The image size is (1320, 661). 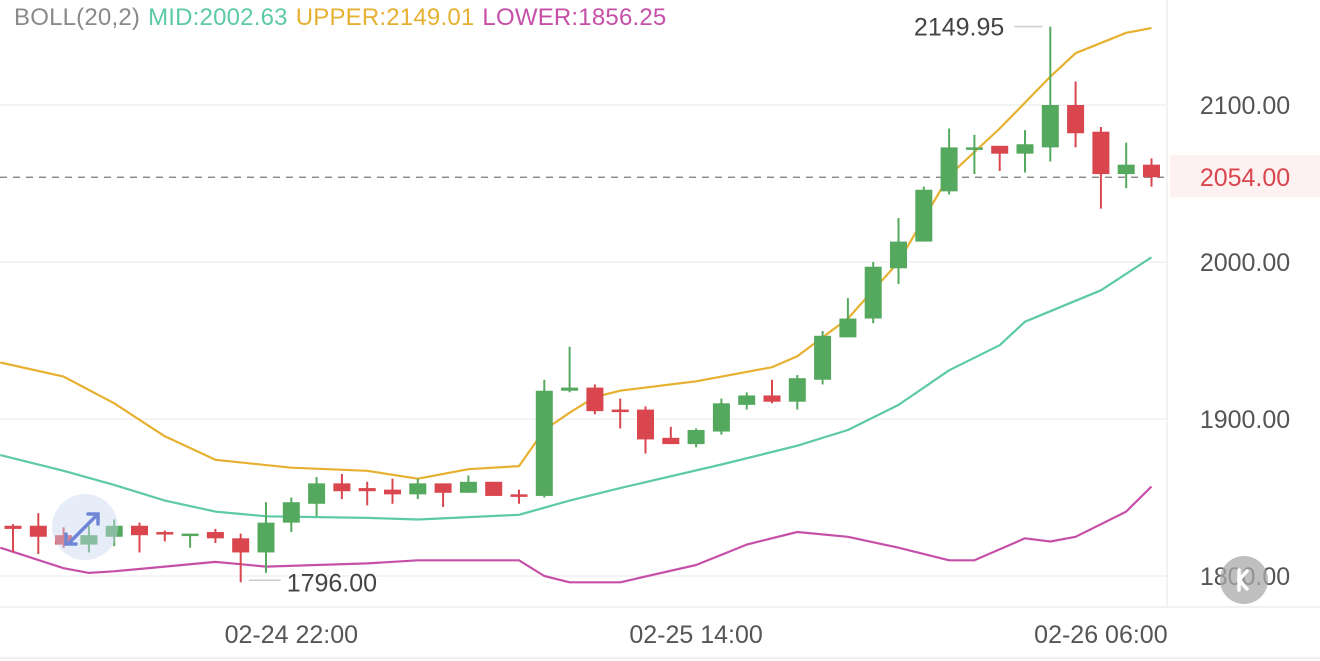 What do you see at coordinates (695, 635) in the screenshot?
I see `x-tick-label: 02-25 14:00` at bounding box center [695, 635].